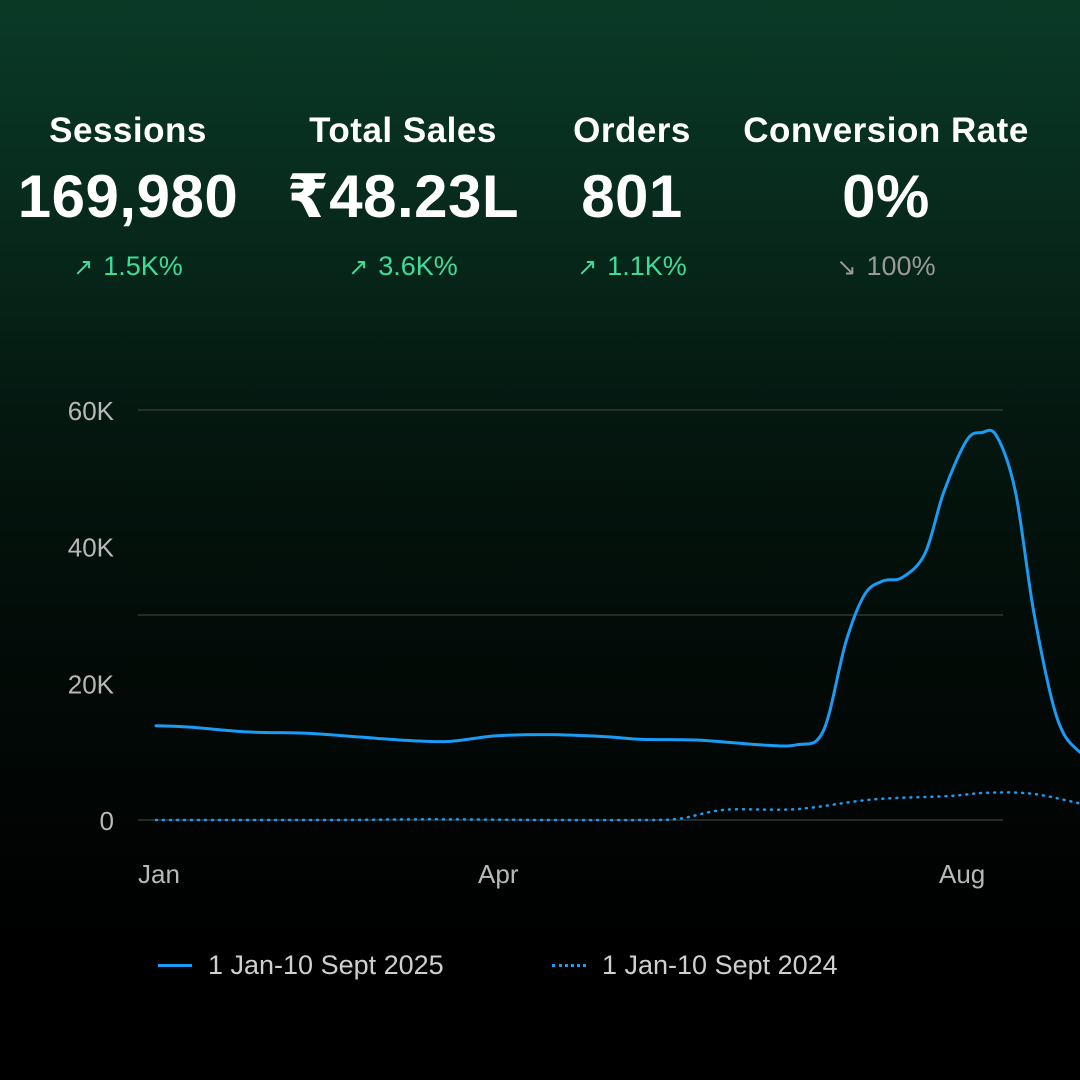  Describe the element at coordinates (886, 130) in the screenshot. I see `metric-label: Conversion Rate` at that location.